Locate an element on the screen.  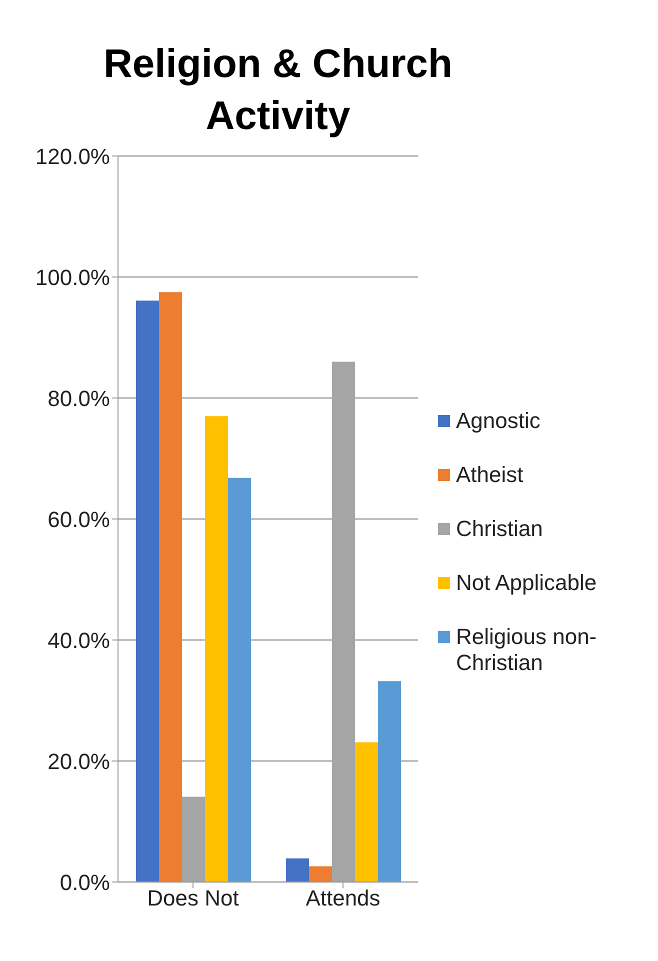
y-tick-label: 40.0% is located at coordinates (79, 640).